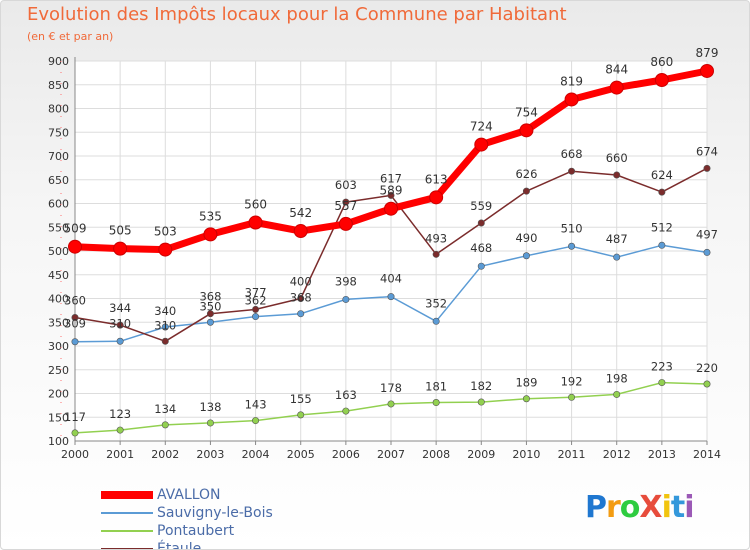 The image size is (750, 550). I want to click on data-label: 309, so click(75, 324).